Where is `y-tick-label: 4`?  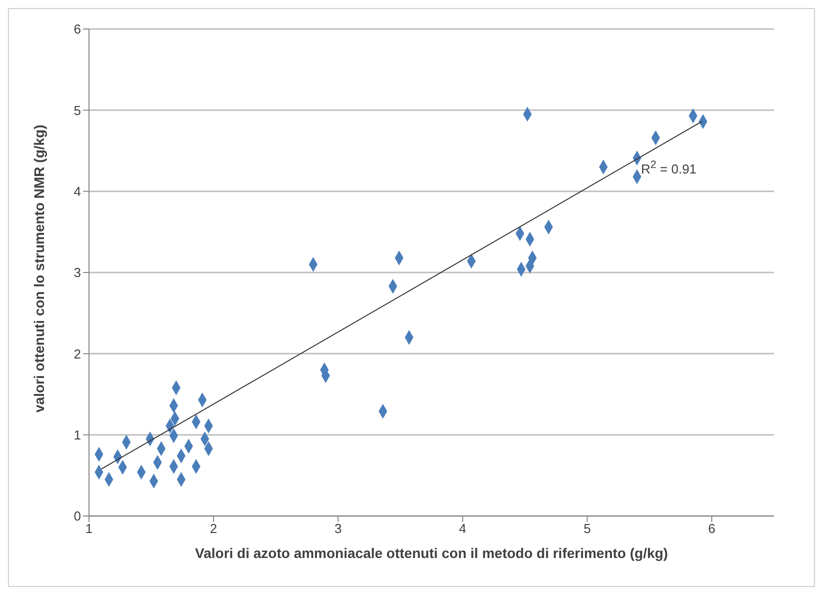
y-tick-label: 4 is located at coordinates (77, 191).